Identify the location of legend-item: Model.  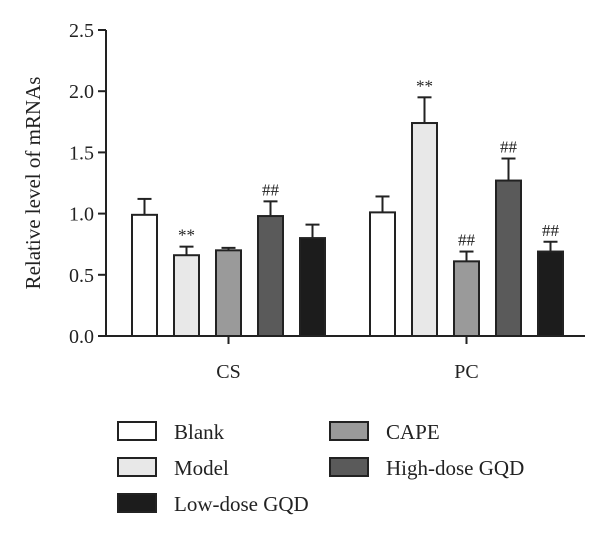
(173, 468).